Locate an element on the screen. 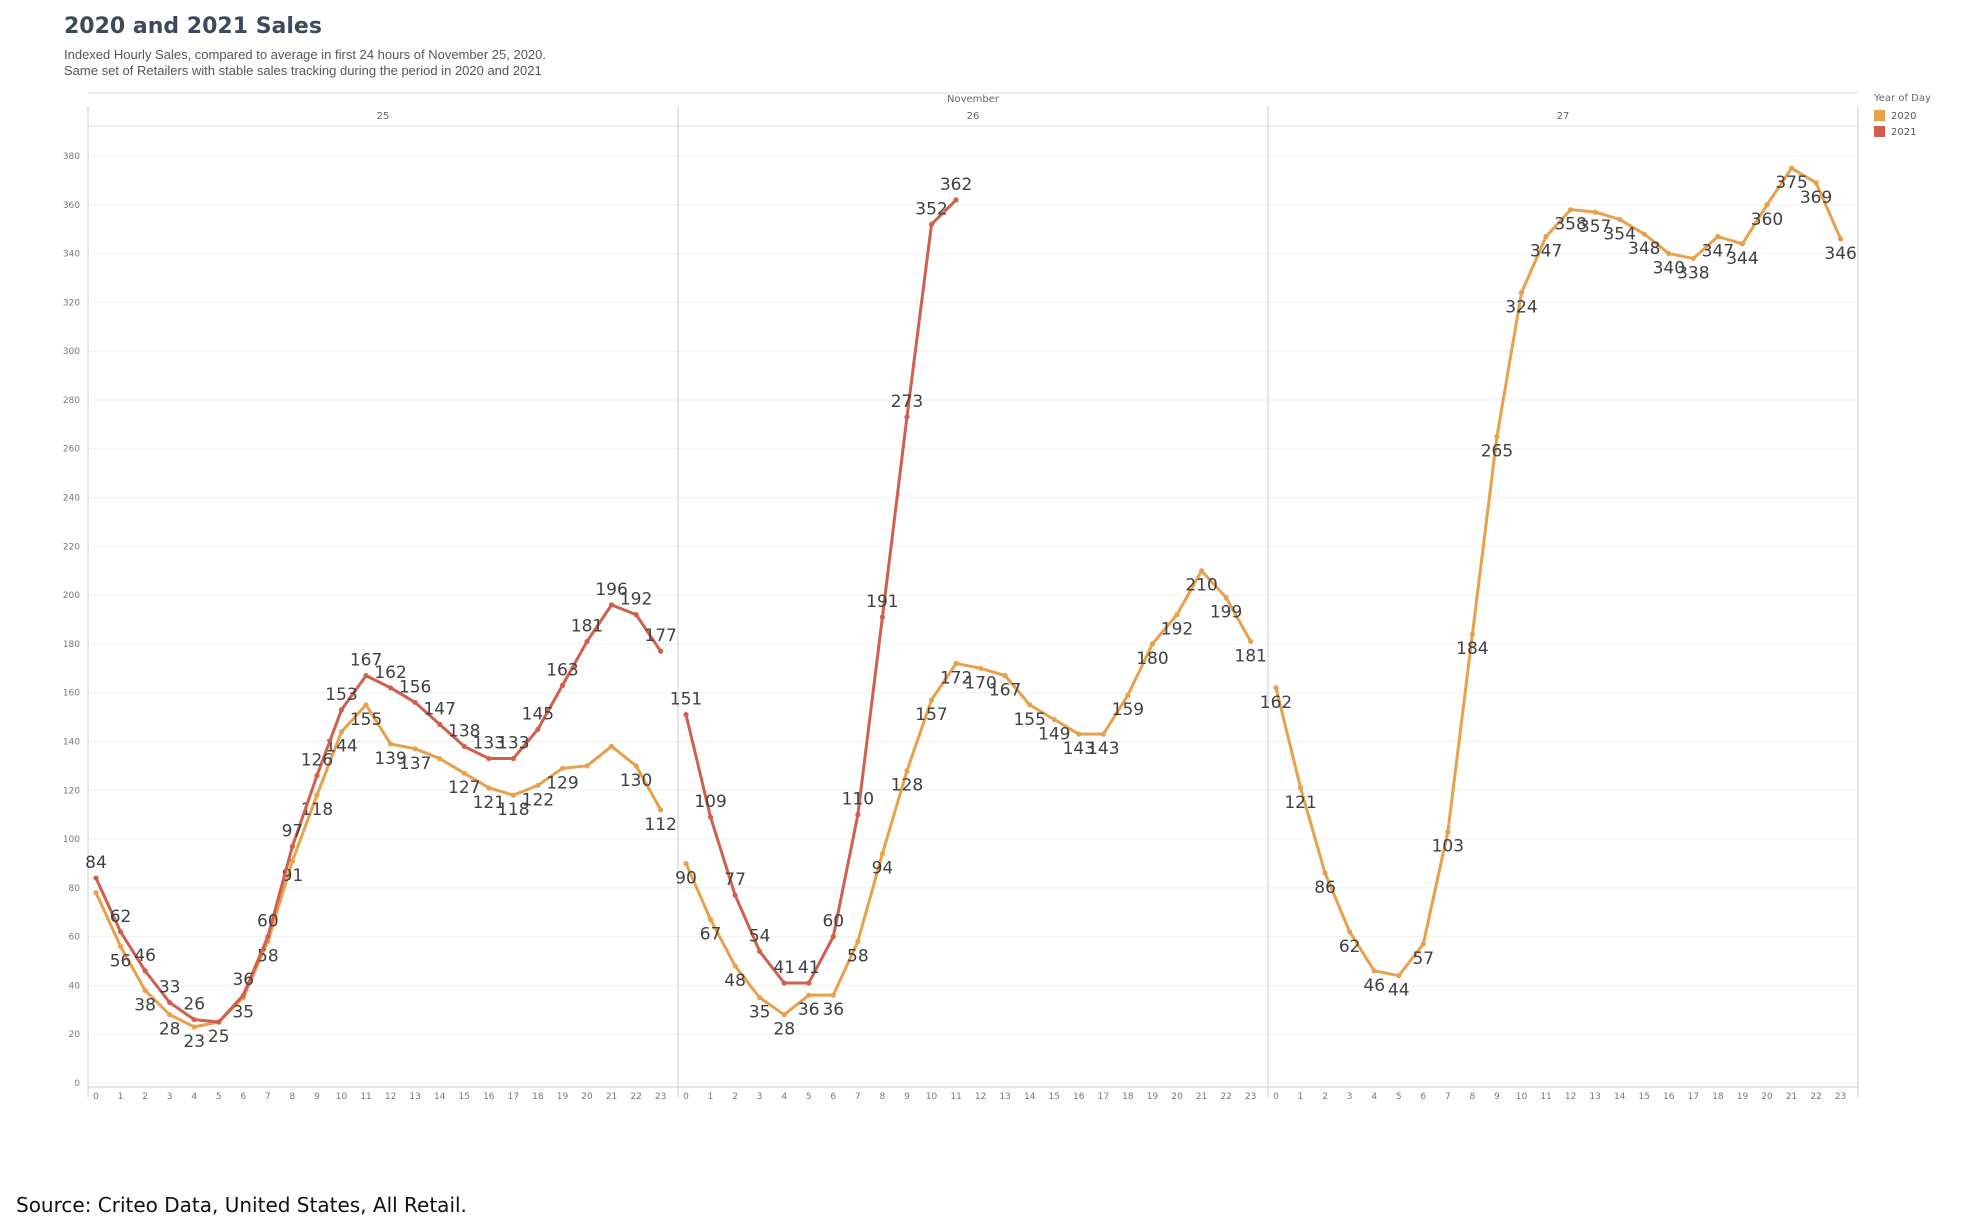 The height and width of the screenshot is (1232, 1962). y-tick-label: 0 is located at coordinates (77, 1084).